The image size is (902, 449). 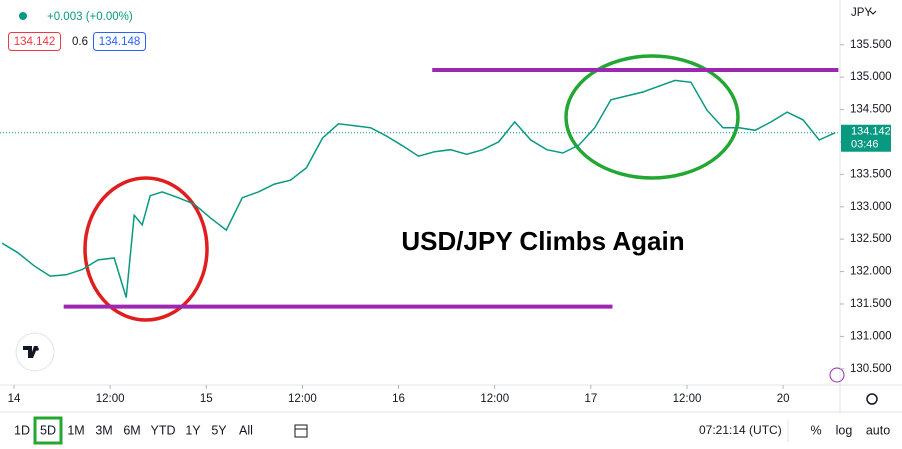 I want to click on bid: 134.142, so click(x=35, y=42).